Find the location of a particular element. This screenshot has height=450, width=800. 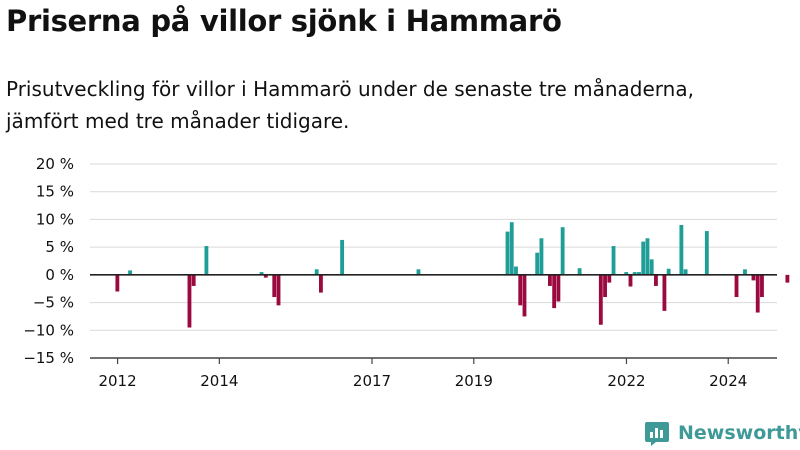

y-tick-label: −5 % is located at coordinates (53, 303).